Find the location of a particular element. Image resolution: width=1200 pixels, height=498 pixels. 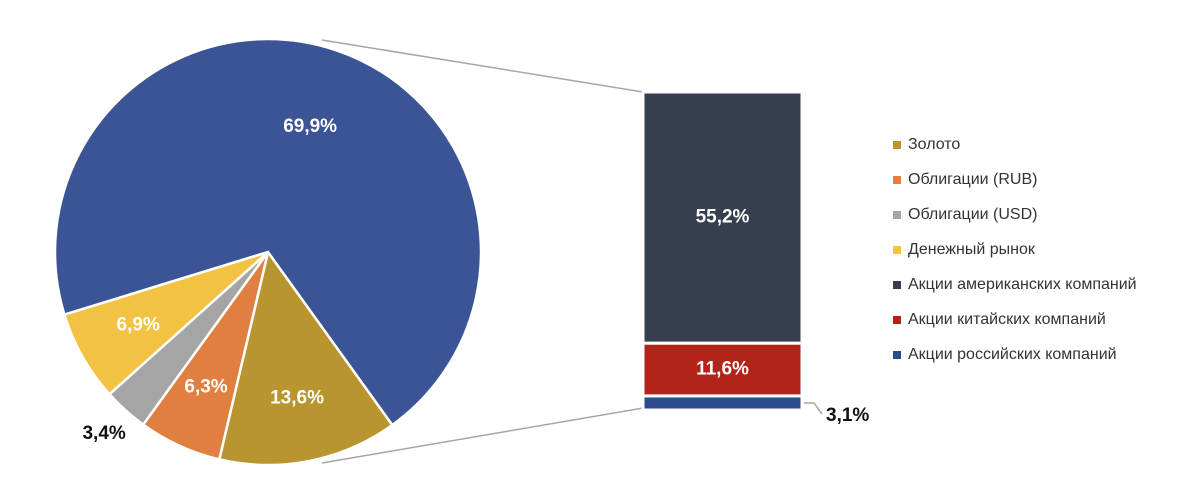

legend-label: Золото is located at coordinates (934, 144).